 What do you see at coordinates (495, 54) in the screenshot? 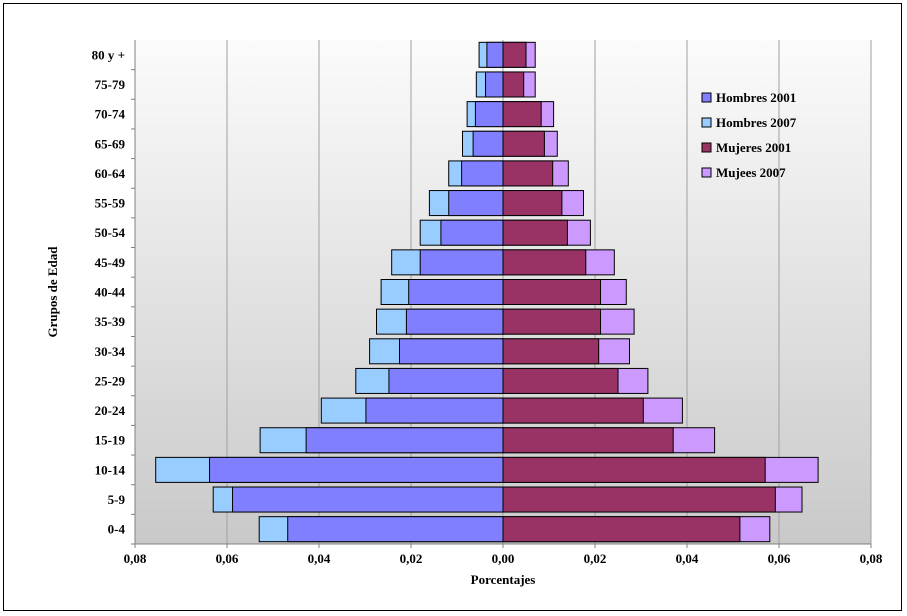
I see `bar-hombres-2001-80 y +` at bounding box center [495, 54].